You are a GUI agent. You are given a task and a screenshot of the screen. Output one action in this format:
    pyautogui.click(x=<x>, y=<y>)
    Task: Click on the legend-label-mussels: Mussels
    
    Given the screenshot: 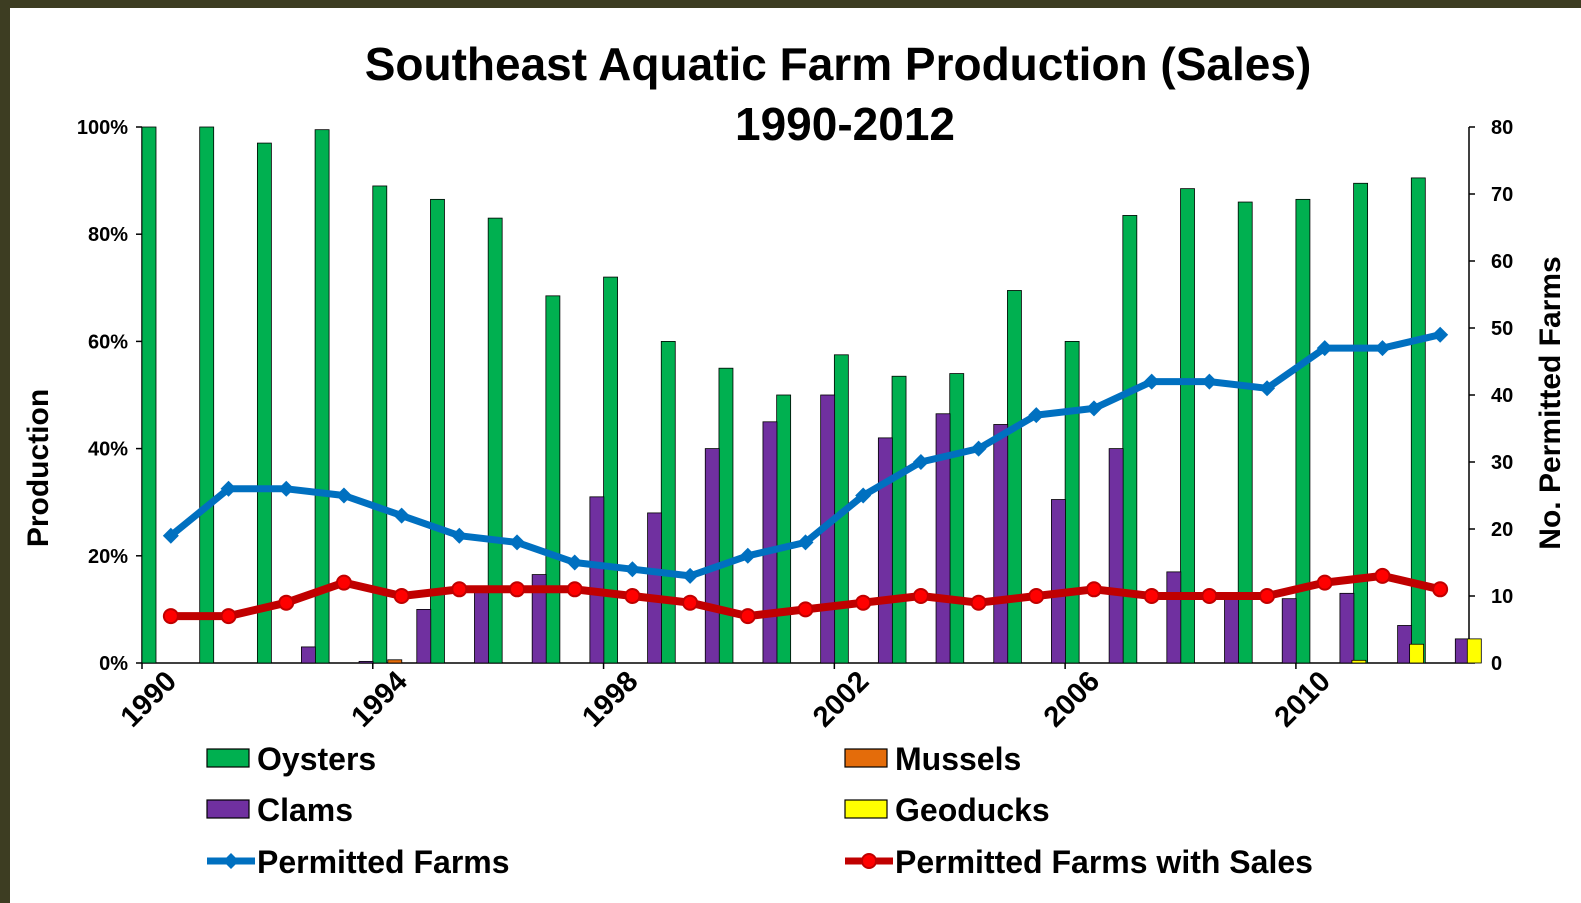 What is the action you would take?
    pyautogui.click(x=958, y=759)
    